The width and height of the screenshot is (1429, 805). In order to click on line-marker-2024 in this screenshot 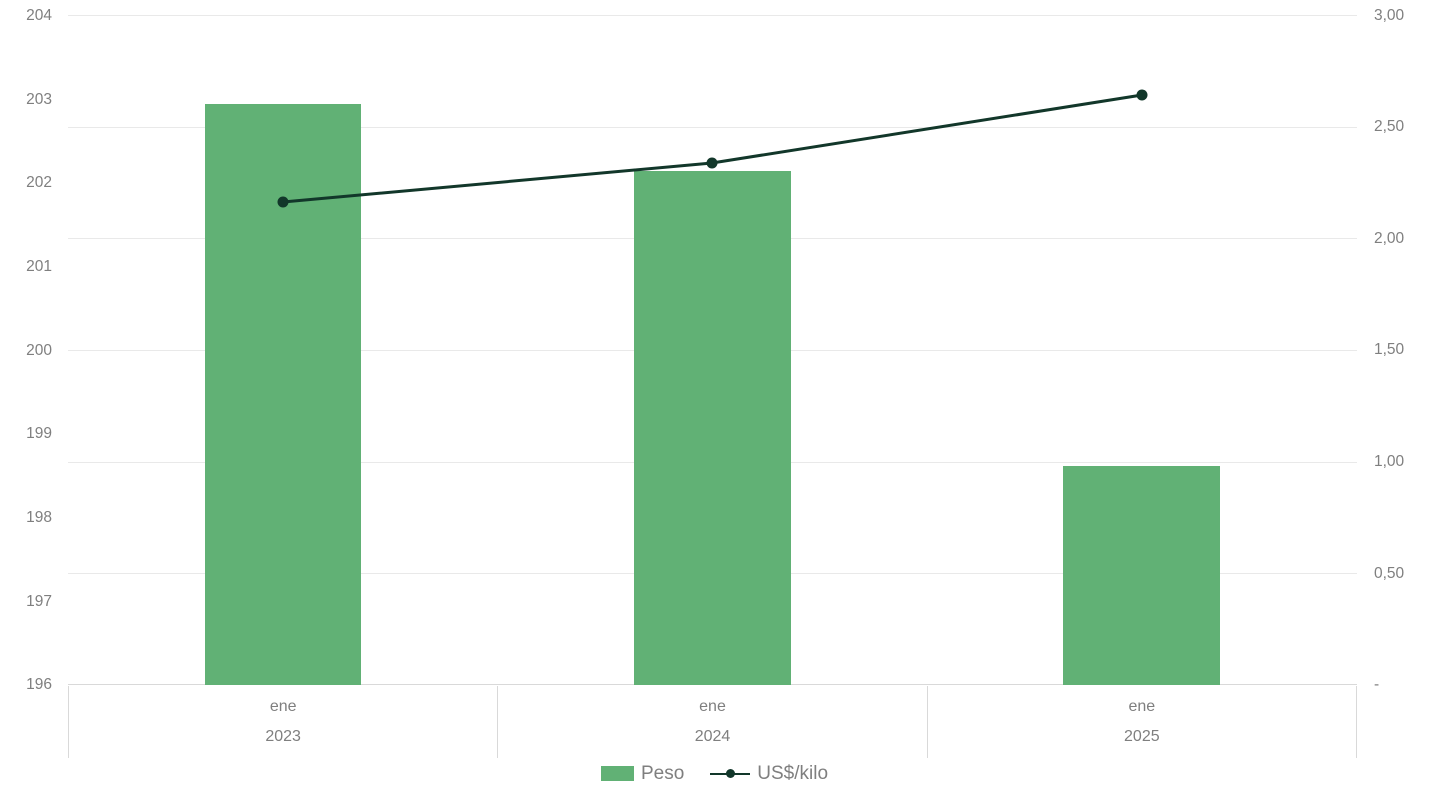, I will do `click(712, 163)`.